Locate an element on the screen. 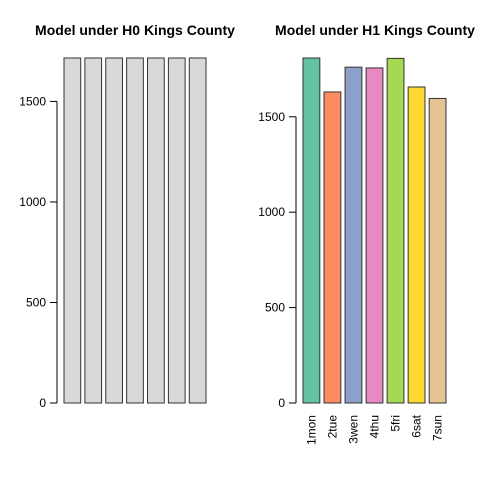 This screenshot has width=480, height=480. x-tick-labels-h1: 1mon 2tue 3wen 4thu 5fri 6sat 7sun is located at coordinates (374, 429).